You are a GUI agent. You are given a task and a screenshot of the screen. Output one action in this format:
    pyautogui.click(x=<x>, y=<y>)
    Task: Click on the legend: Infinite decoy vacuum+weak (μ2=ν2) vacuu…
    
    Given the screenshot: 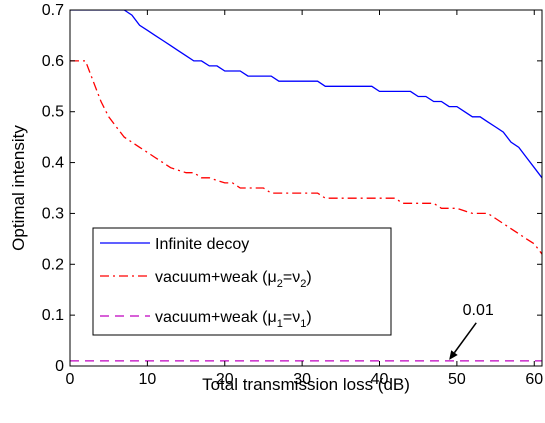 What is the action you would take?
    pyautogui.click(x=242, y=281)
    